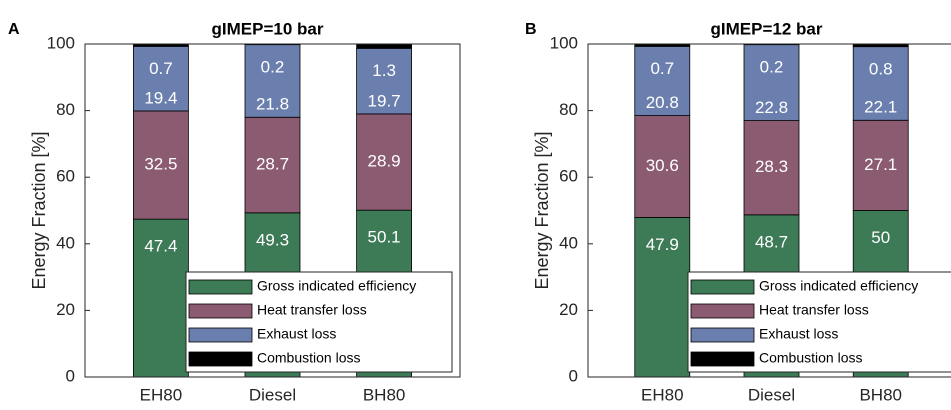 The height and width of the screenshot is (410, 951). I want to click on value-label: 28.9, so click(384, 161).